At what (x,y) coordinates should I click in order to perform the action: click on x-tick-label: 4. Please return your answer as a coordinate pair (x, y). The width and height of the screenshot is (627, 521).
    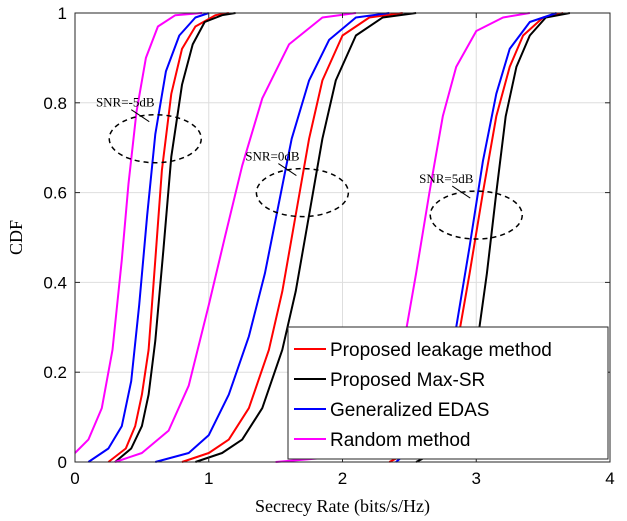
    Looking at the image, I should click on (609, 478).